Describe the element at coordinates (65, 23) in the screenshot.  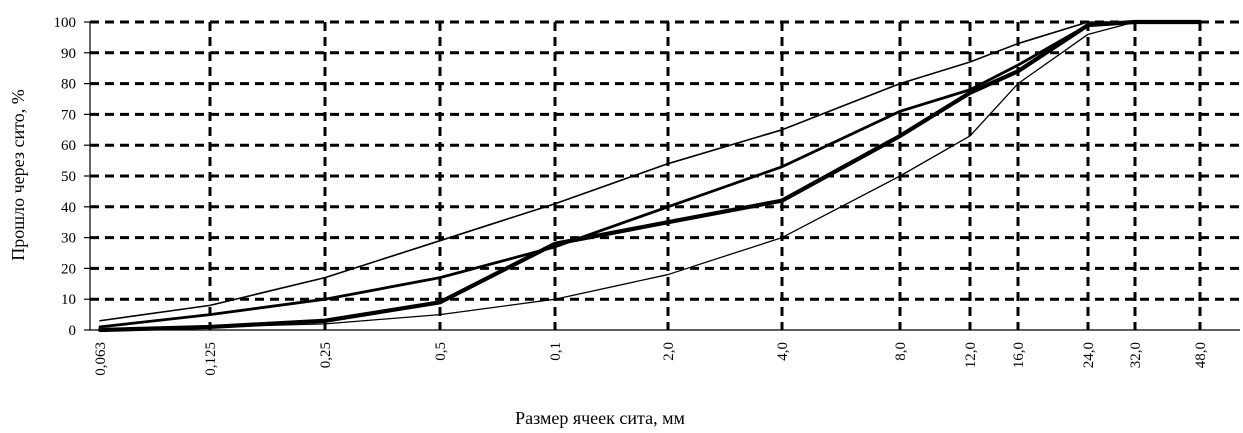
I see `y-tick-label: 100` at that location.